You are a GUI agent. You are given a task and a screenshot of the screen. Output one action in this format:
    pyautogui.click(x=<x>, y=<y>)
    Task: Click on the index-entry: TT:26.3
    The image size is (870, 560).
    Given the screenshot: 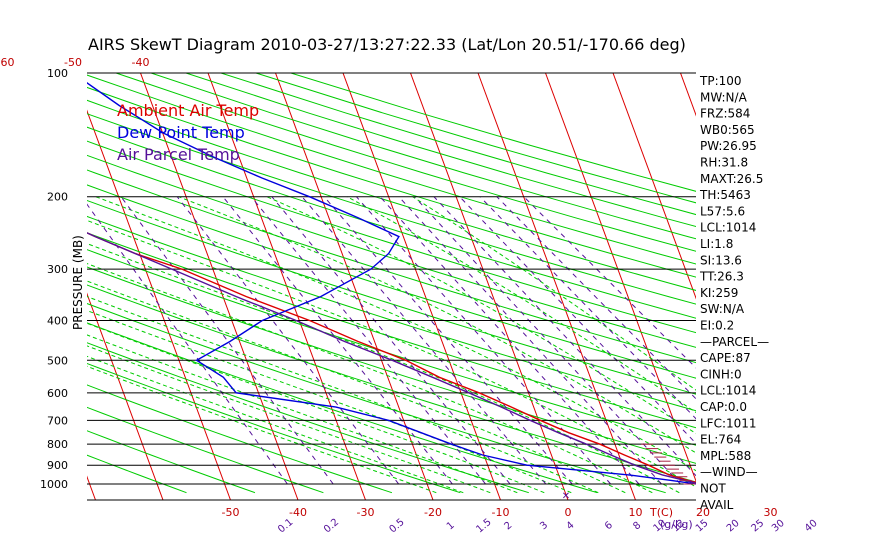 What is the action you would take?
    pyautogui.click(x=721, y=277)
    